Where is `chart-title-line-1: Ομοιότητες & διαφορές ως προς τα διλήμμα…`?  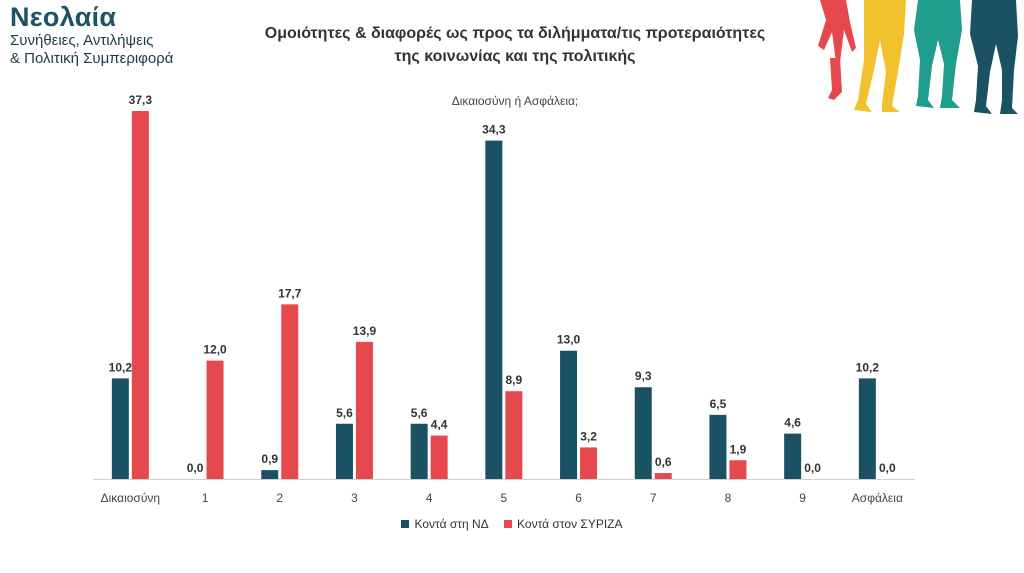 chart-title-line-1: Ομοιότητες & διαφορές ως προς τα διλήμμα… is located at coordinates (515, 33).